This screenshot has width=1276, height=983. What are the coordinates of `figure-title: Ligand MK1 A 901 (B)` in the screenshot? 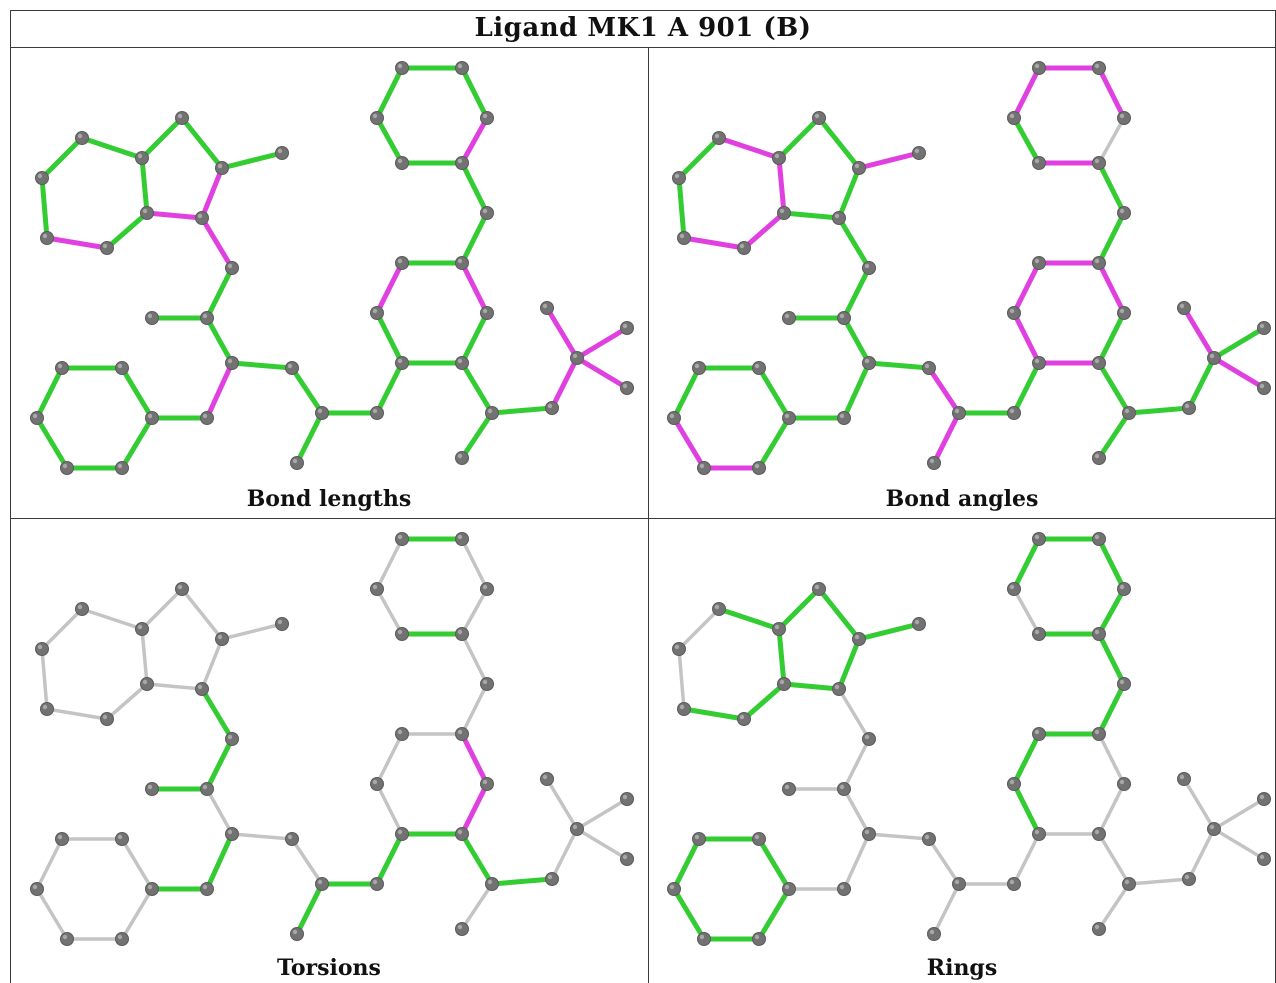 It's located at (643, 28).